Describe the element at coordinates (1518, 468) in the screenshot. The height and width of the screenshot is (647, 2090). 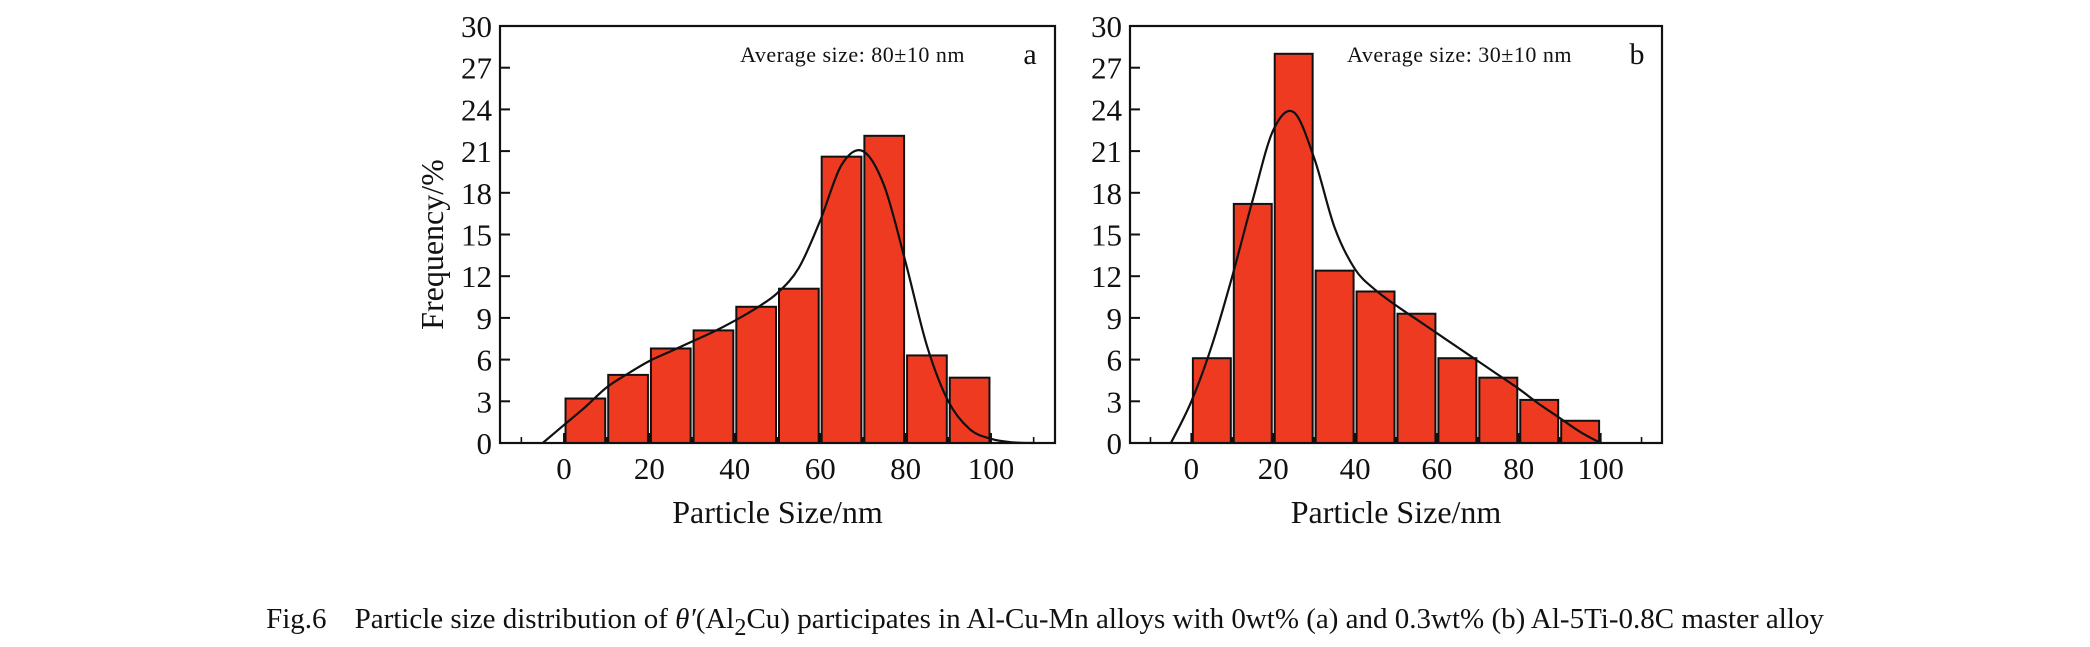
I see `chart-b-x-tick-label: 80` at that location.